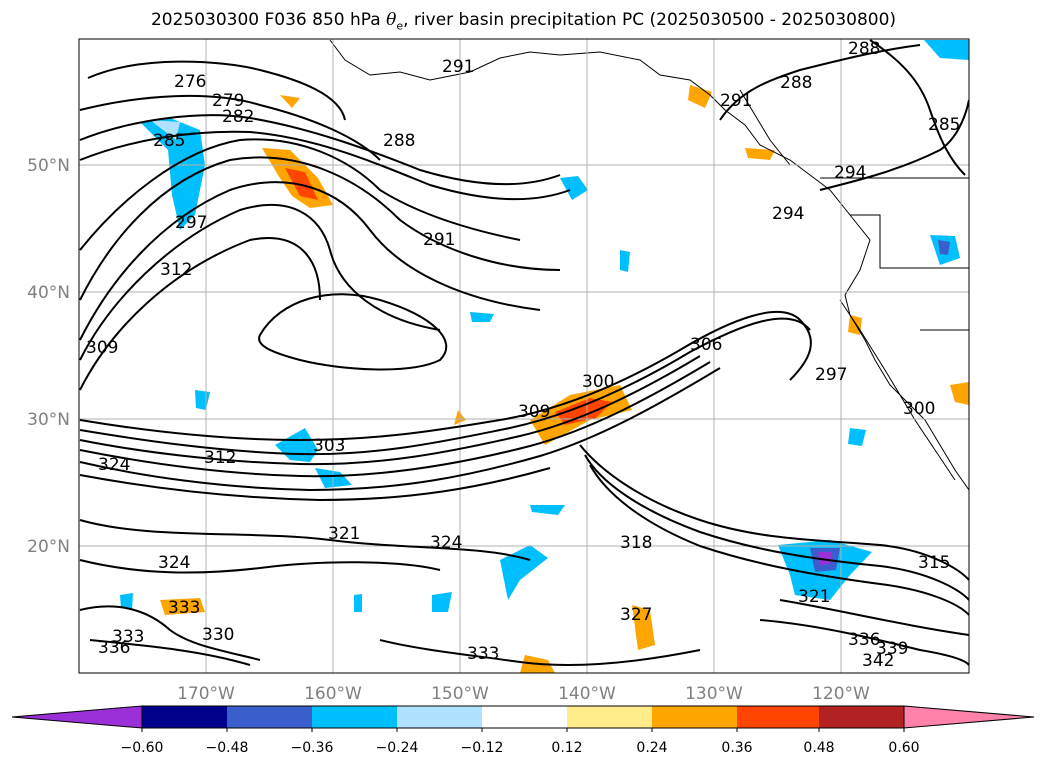 This screenshot has height=767, width=1047. What do you see at coordinates (706, 345) in the screenshot?
I see `contour-label: 306` at bounding box center [706, 345].